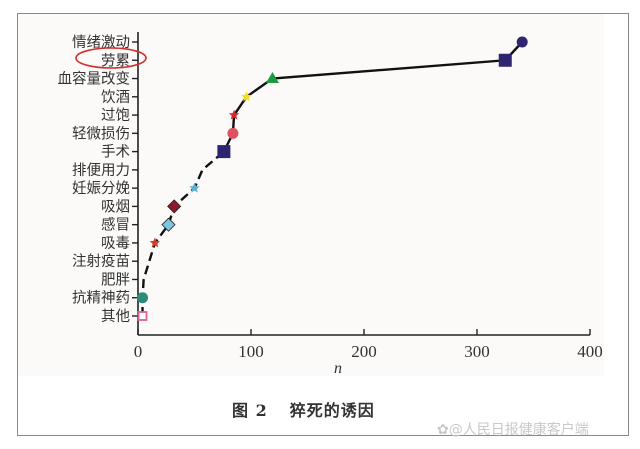 The width and height of the screenshot is (640, 449). I want to click on y-tick-label: 手术, so click(115, 152).